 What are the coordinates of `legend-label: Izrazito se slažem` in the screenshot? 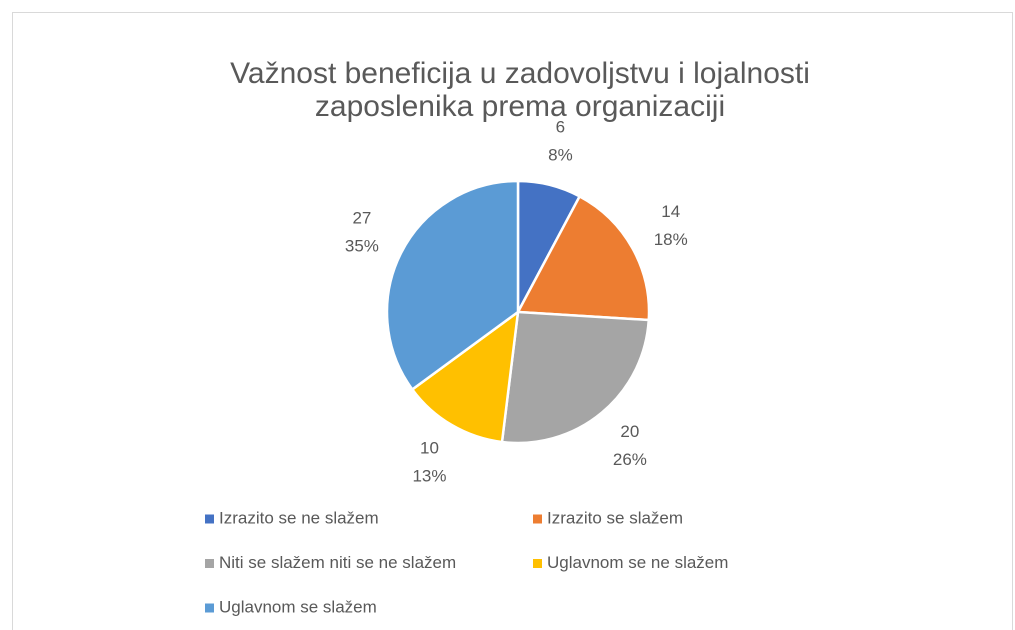 It's located at (615, 517).